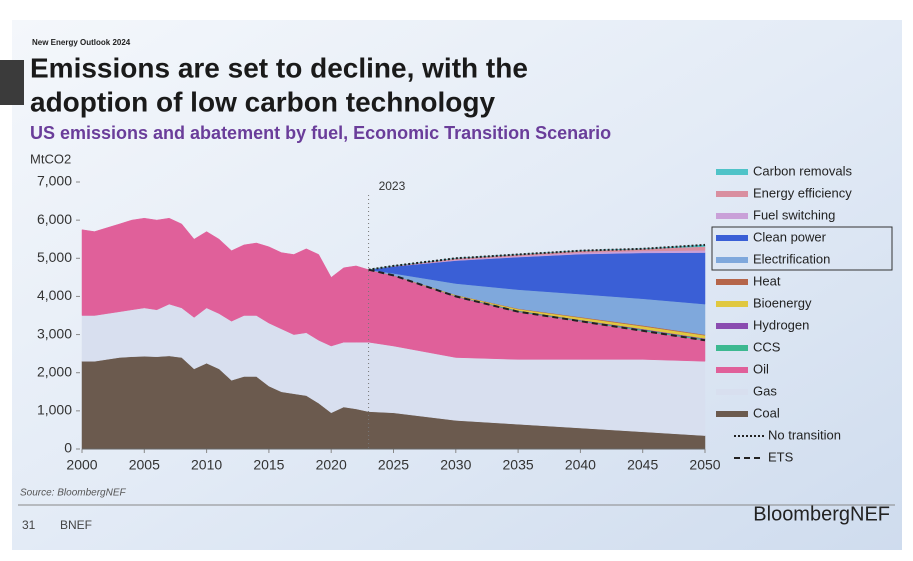 The image size is (913, 561). What do you see at coordinates (761, 368) in the screenshot?
I see `legend-label: Oil` at bounding box center [761, 368].